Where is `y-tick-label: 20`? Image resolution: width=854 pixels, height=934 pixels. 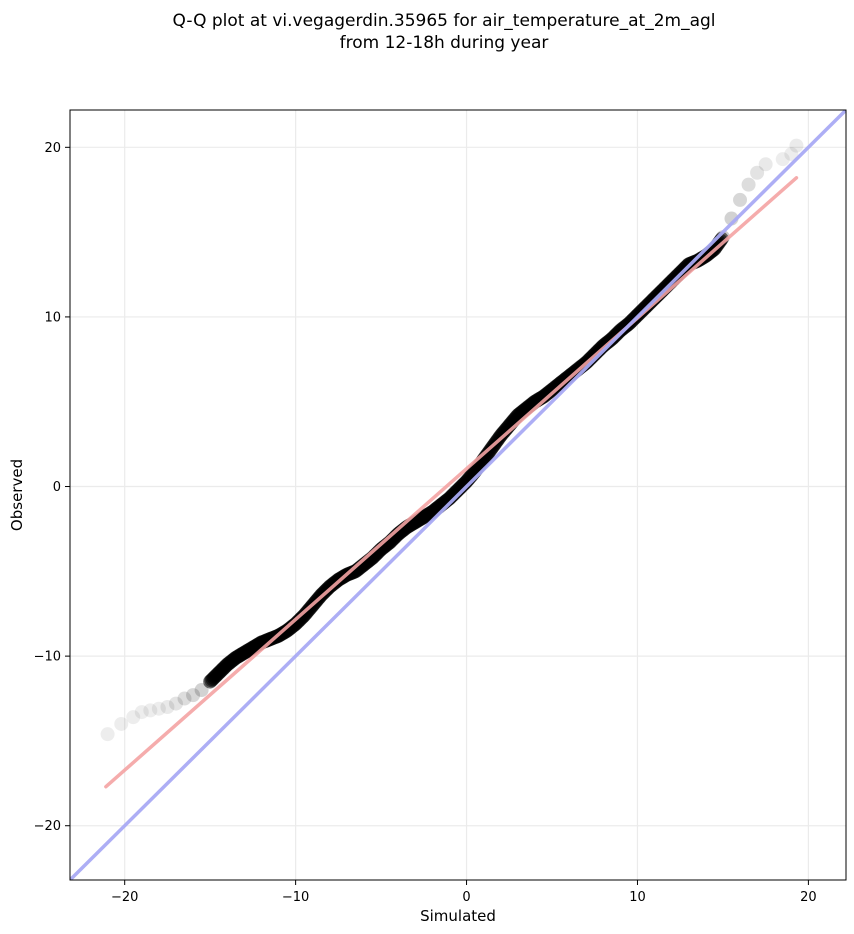
y-tick-label: 20 is located at coordinates (52, 148).